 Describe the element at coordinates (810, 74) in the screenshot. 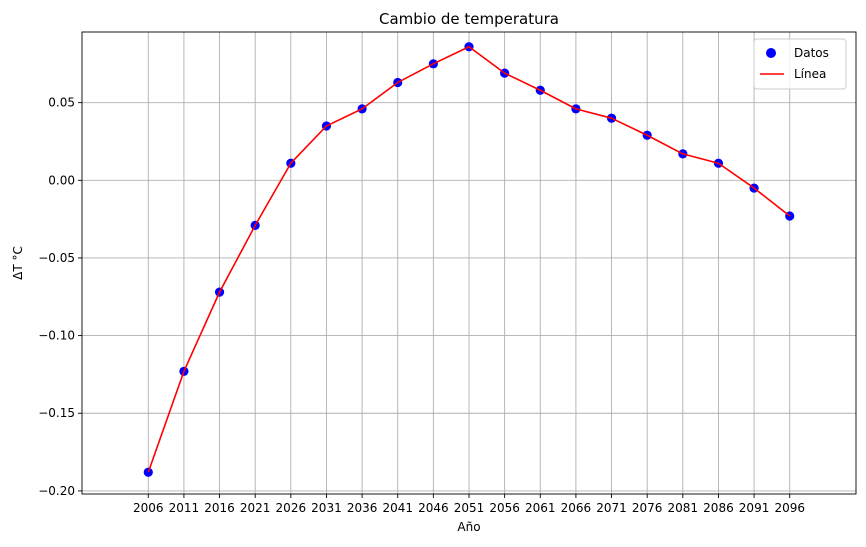

I see `legend-label-linea: Línea` at that location.